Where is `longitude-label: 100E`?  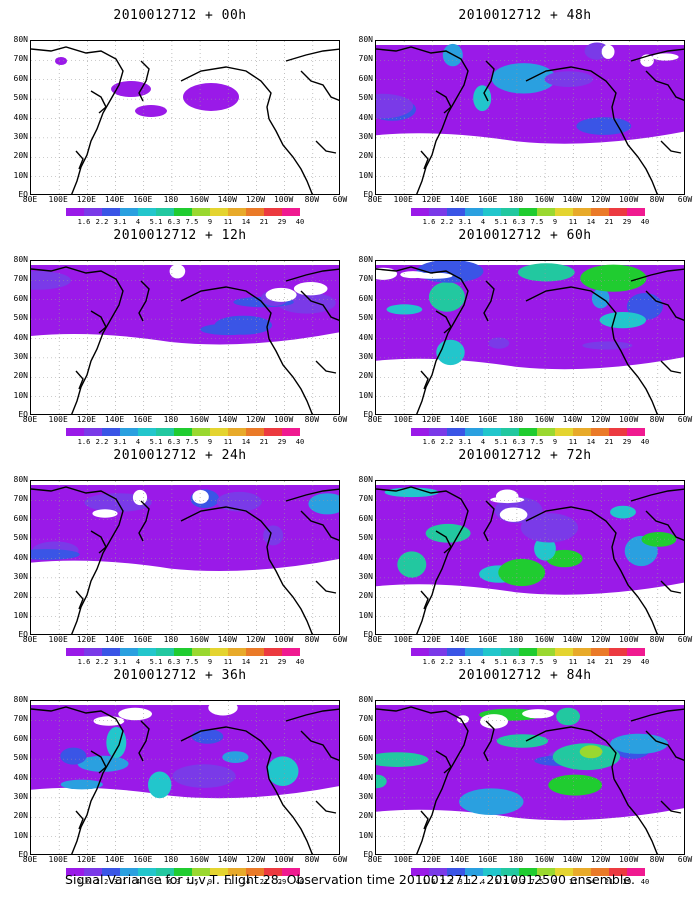 longitude-label: 100E is located at coordinates (403, 639).